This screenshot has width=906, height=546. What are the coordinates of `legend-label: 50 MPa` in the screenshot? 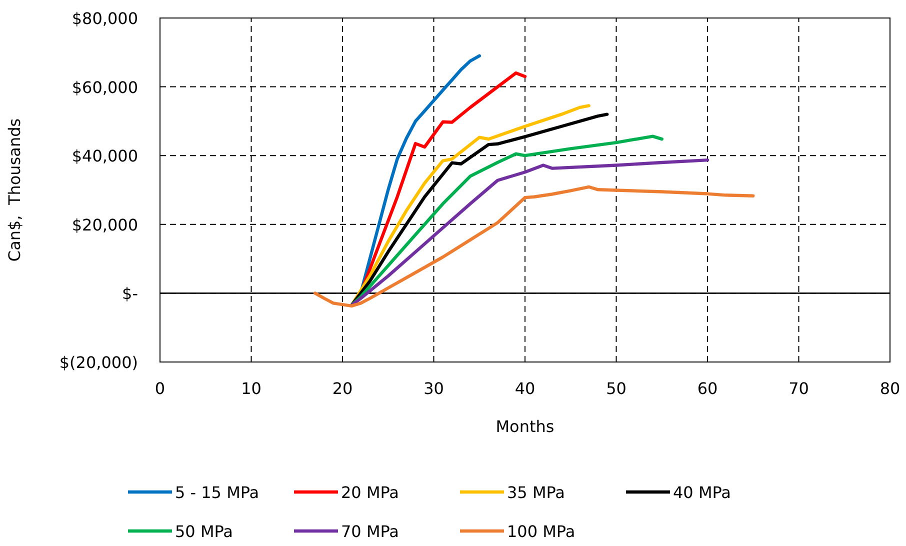 It's located at (204, 531).